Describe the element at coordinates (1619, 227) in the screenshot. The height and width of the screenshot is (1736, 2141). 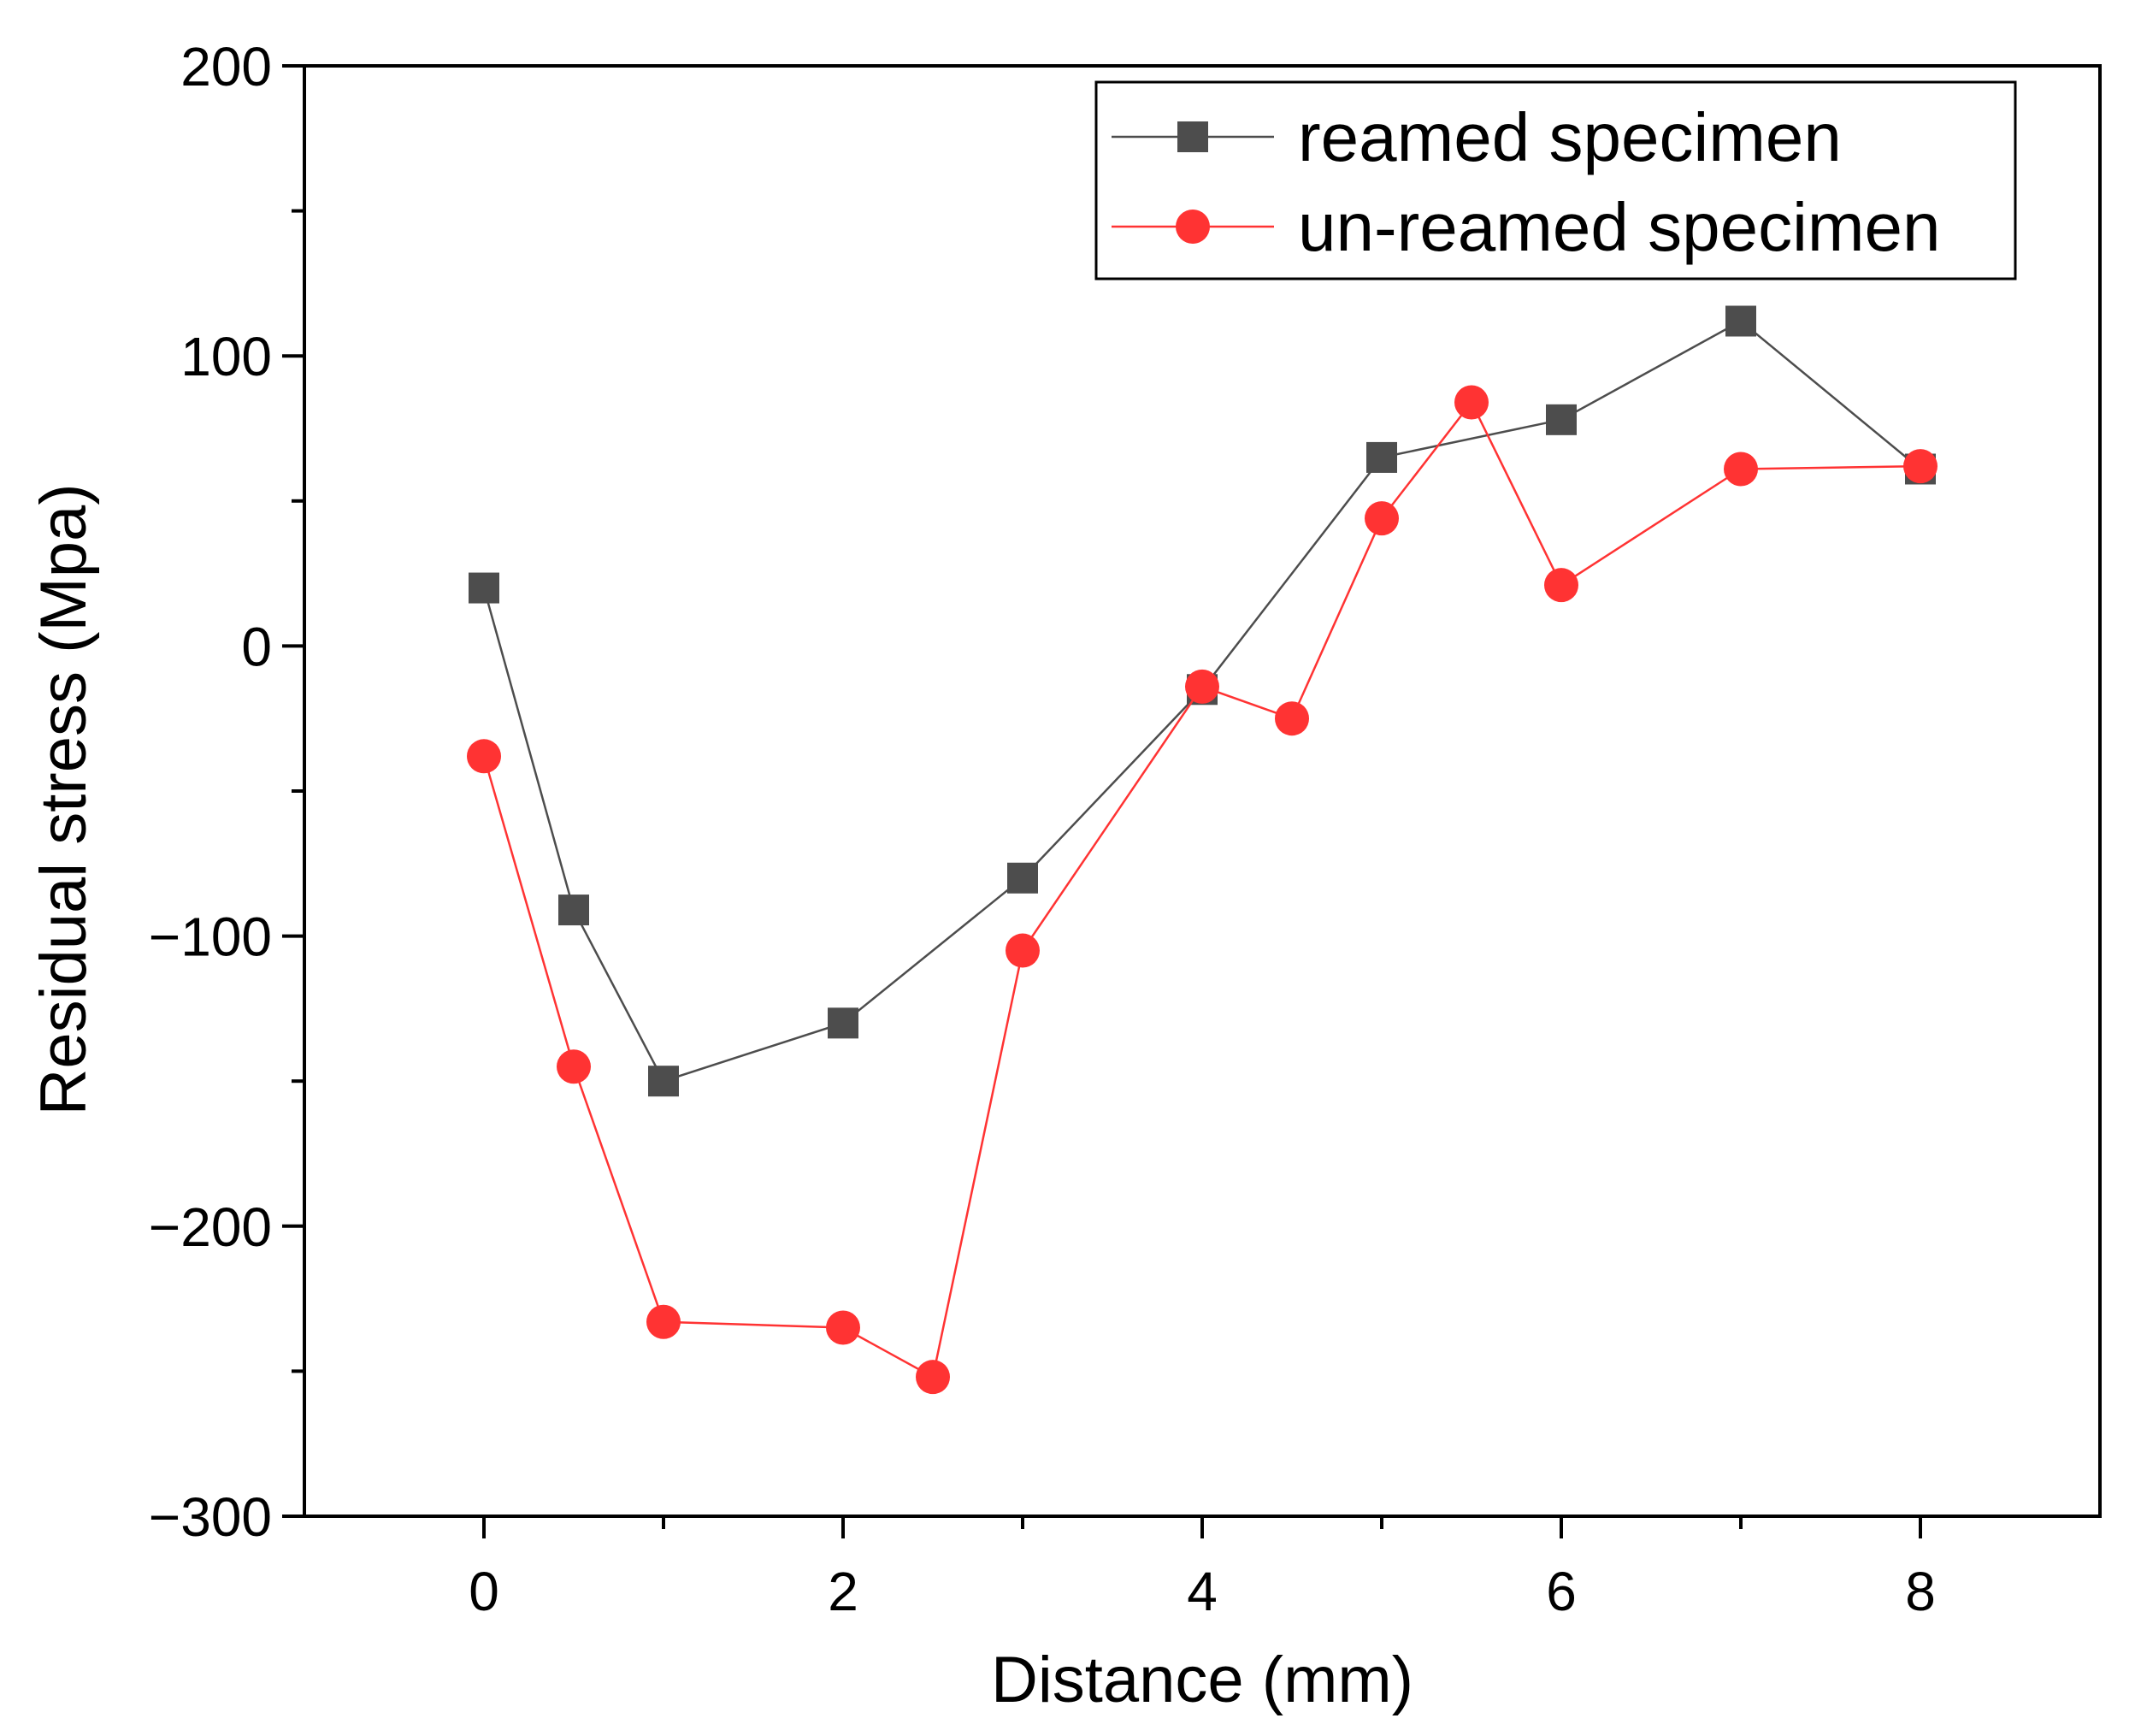
I see `legend-label-unreamed: un-reamed specimen` at that location.